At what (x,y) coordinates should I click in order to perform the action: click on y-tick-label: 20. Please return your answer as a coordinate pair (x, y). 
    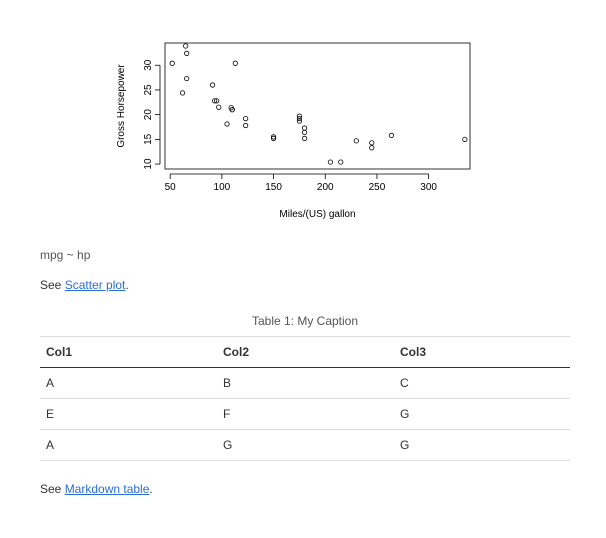
    Looking at the image, I should click on (148, 115).